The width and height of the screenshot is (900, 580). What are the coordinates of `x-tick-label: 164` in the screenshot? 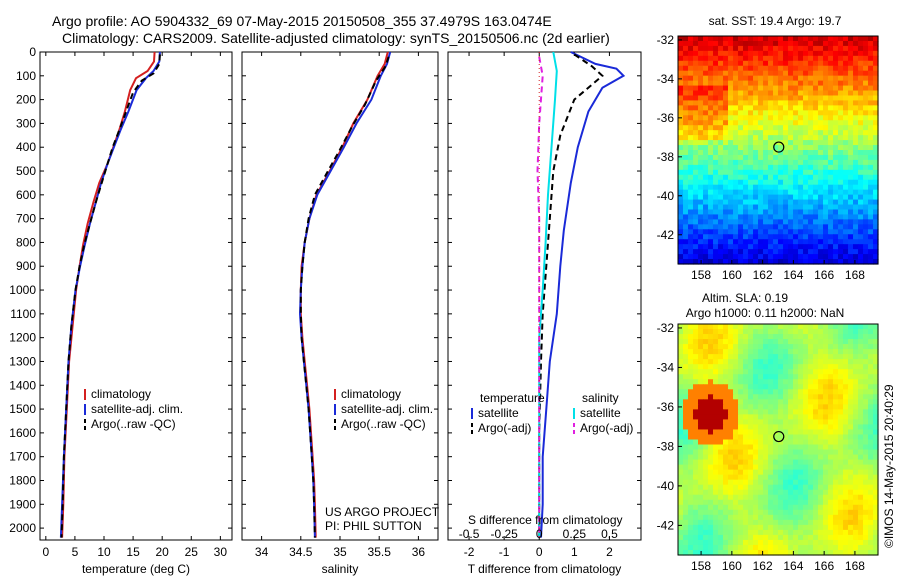 It's located at (793, 566).